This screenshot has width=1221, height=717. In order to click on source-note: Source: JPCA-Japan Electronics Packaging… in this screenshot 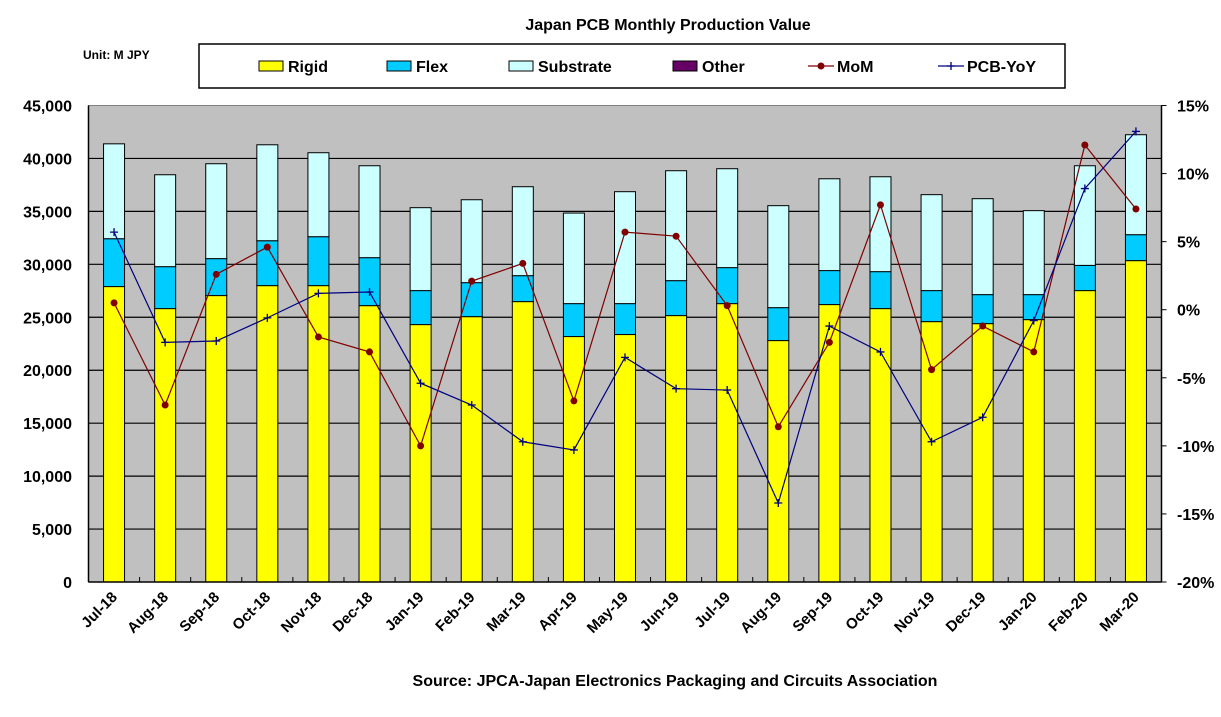, I will do `click(675, 681)`.